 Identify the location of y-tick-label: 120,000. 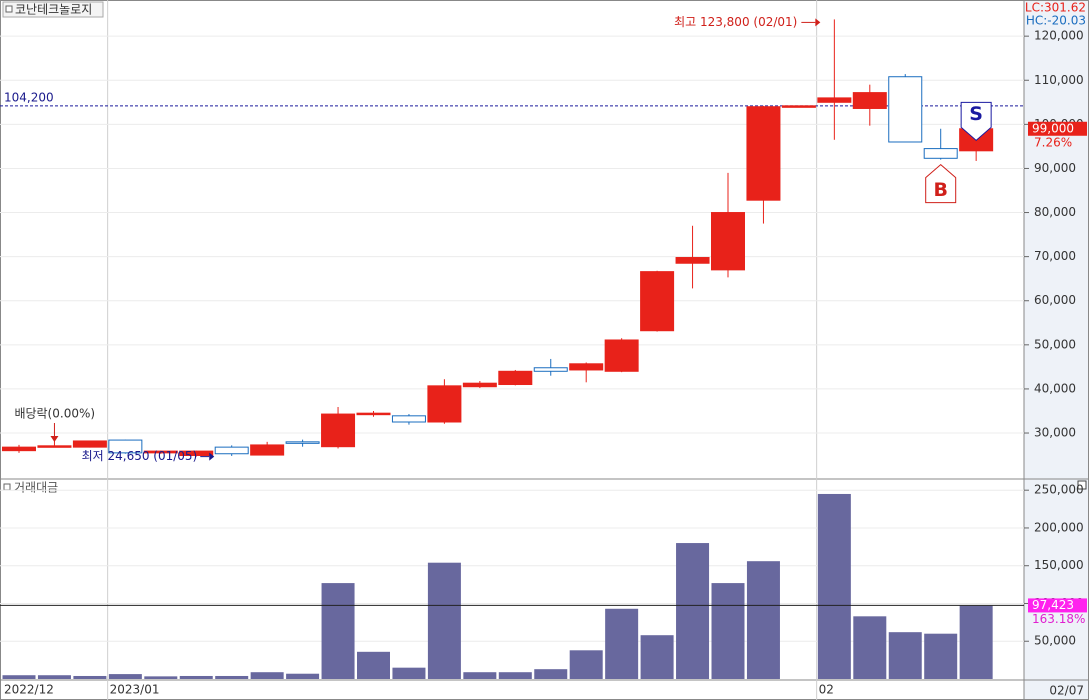
(1059, 36).